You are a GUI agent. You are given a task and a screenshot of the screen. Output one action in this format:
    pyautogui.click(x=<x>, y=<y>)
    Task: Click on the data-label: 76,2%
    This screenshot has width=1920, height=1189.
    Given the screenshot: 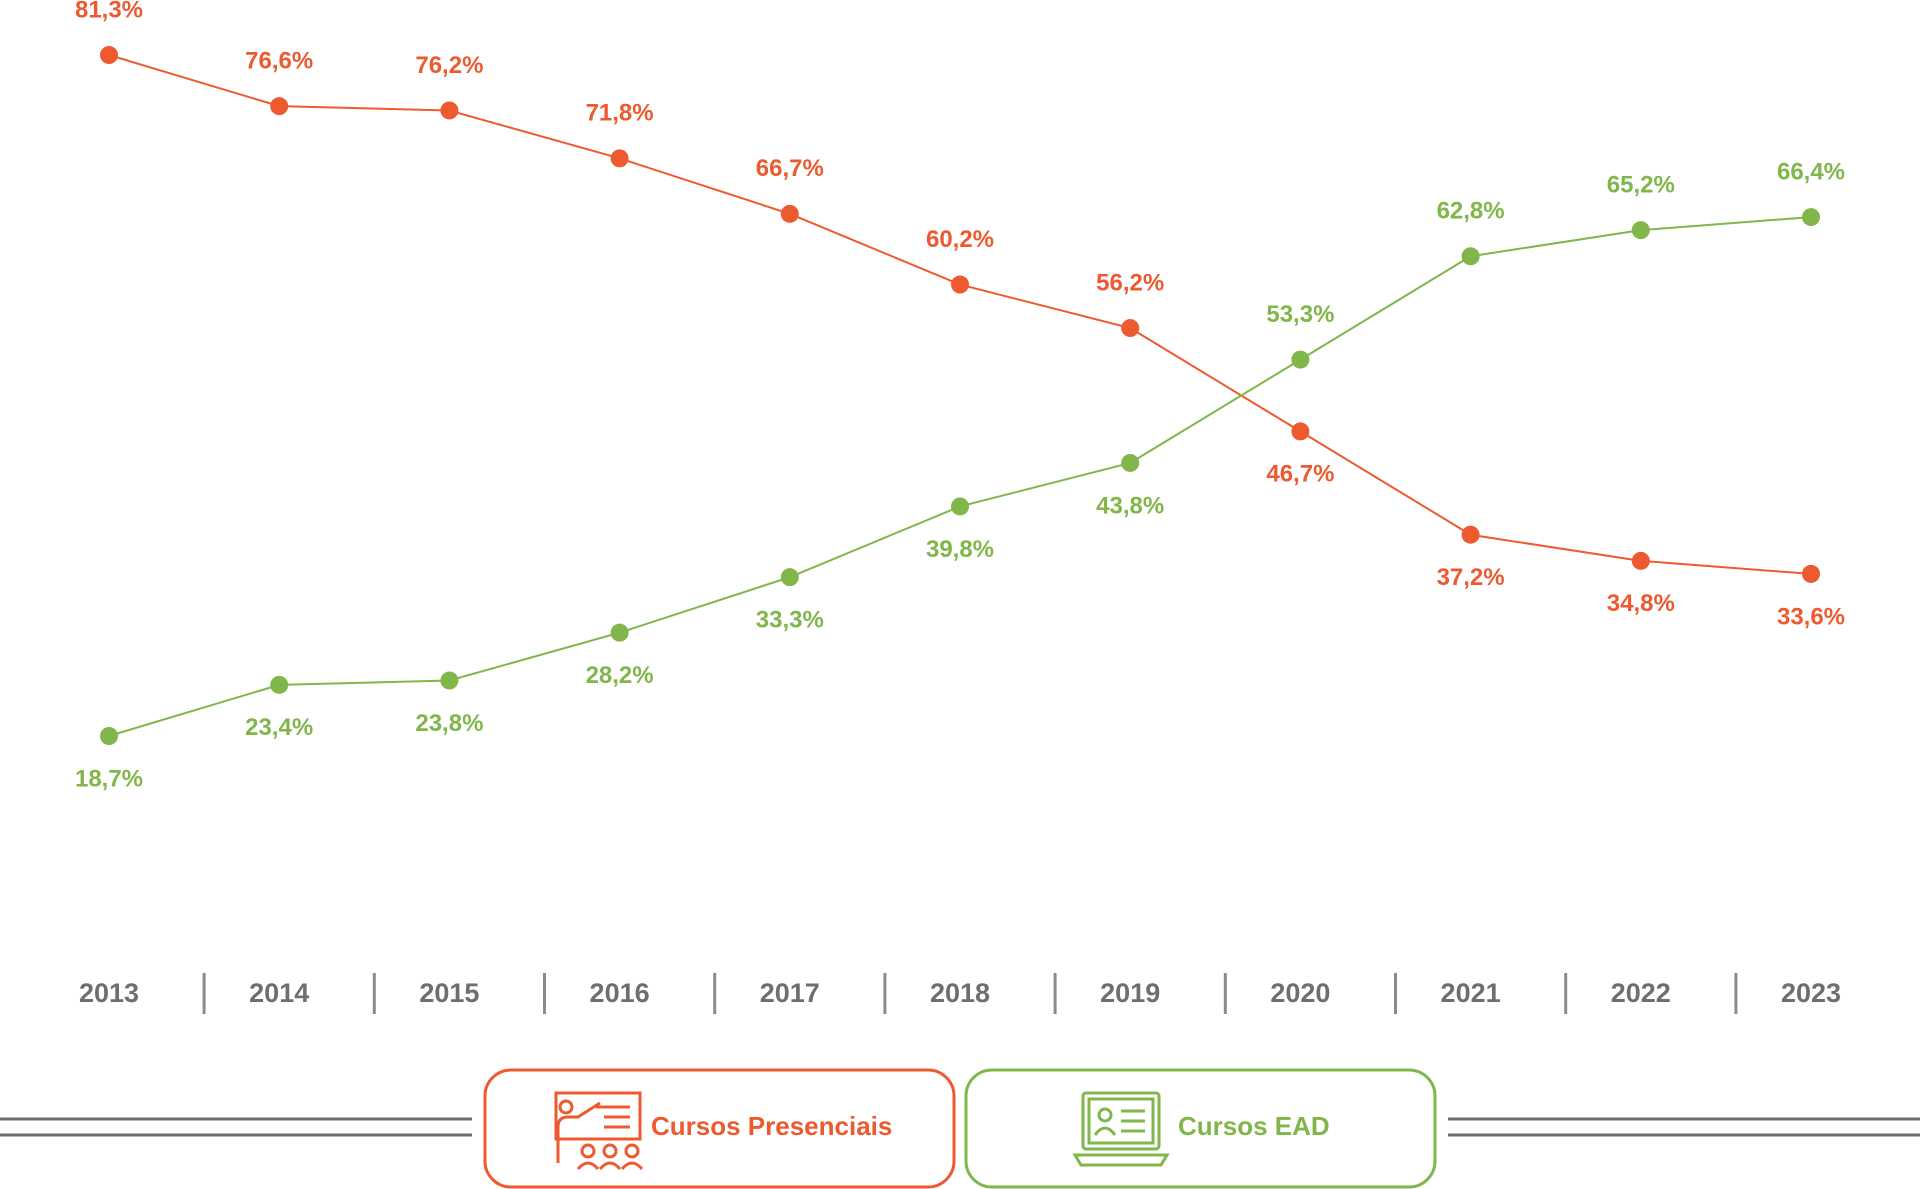 What is the action you would take?
    pyautogui.click(x=449, y=65)
    